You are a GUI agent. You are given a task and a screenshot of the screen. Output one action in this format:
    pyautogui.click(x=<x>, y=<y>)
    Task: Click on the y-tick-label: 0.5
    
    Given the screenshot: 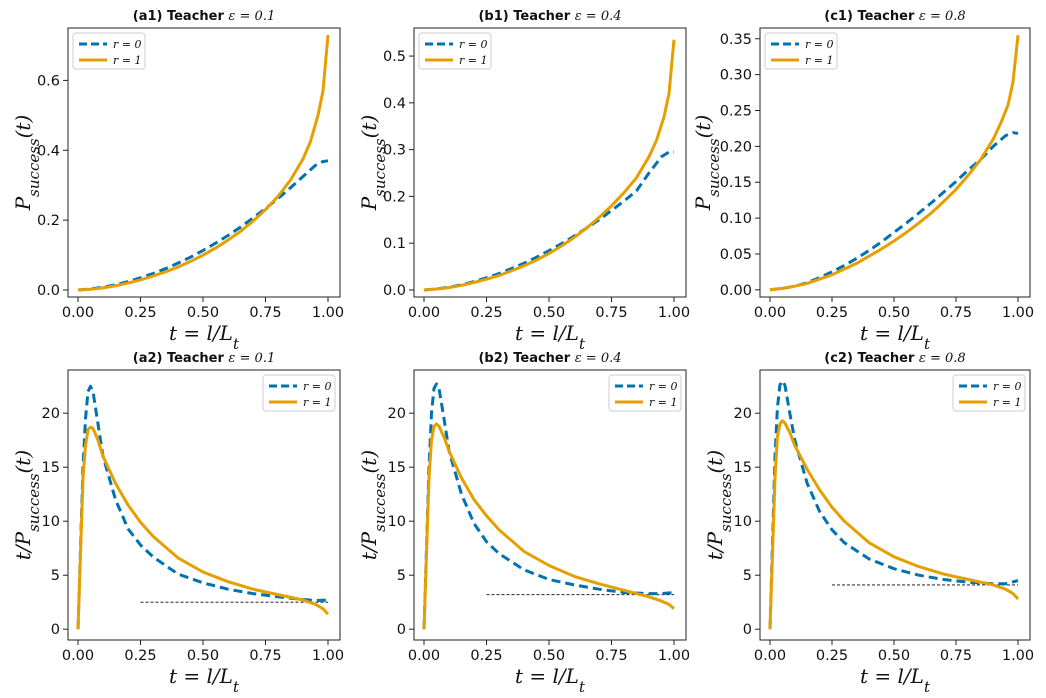 What is the action you would take?
    pyautogui.click(x=394, y=57)
    